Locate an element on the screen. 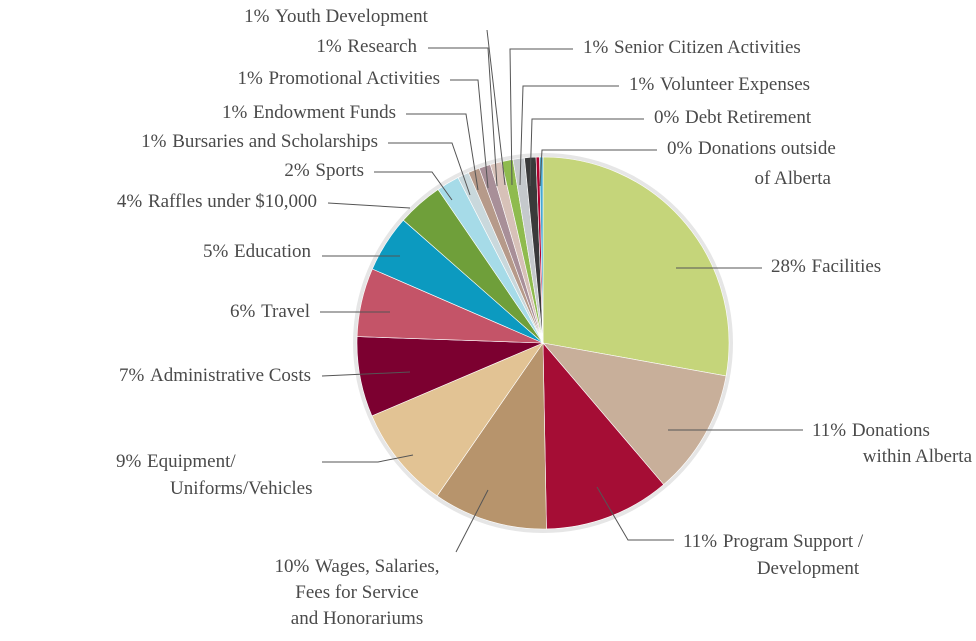 The width and height of the screenshot is (976, 641). category-label: Administrative Costs is located at coordinates (230, 375).